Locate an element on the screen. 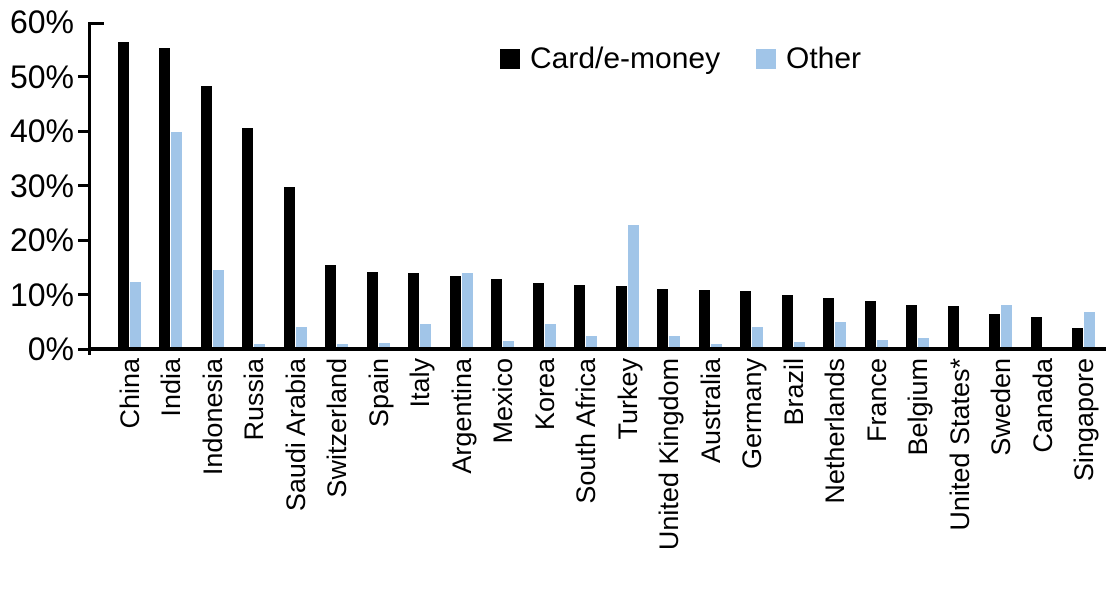  x-label-turkey: Turkey is located at coordinates (627, 399).